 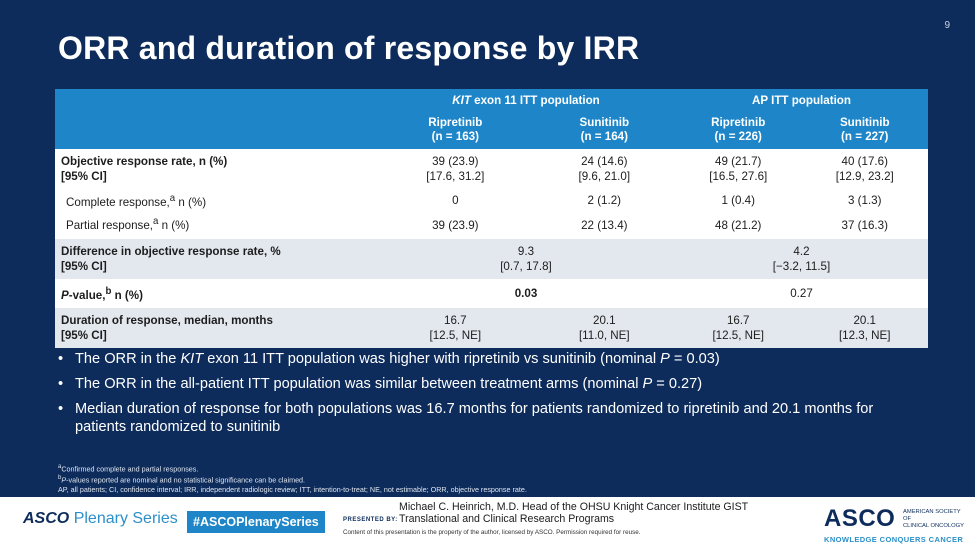 What do you see at coordinates (864, 131) in the screenshot?
I see `header-arm-ap-sunitinib: Sunitinib (n = 227)` at bounding box center [864, 131].